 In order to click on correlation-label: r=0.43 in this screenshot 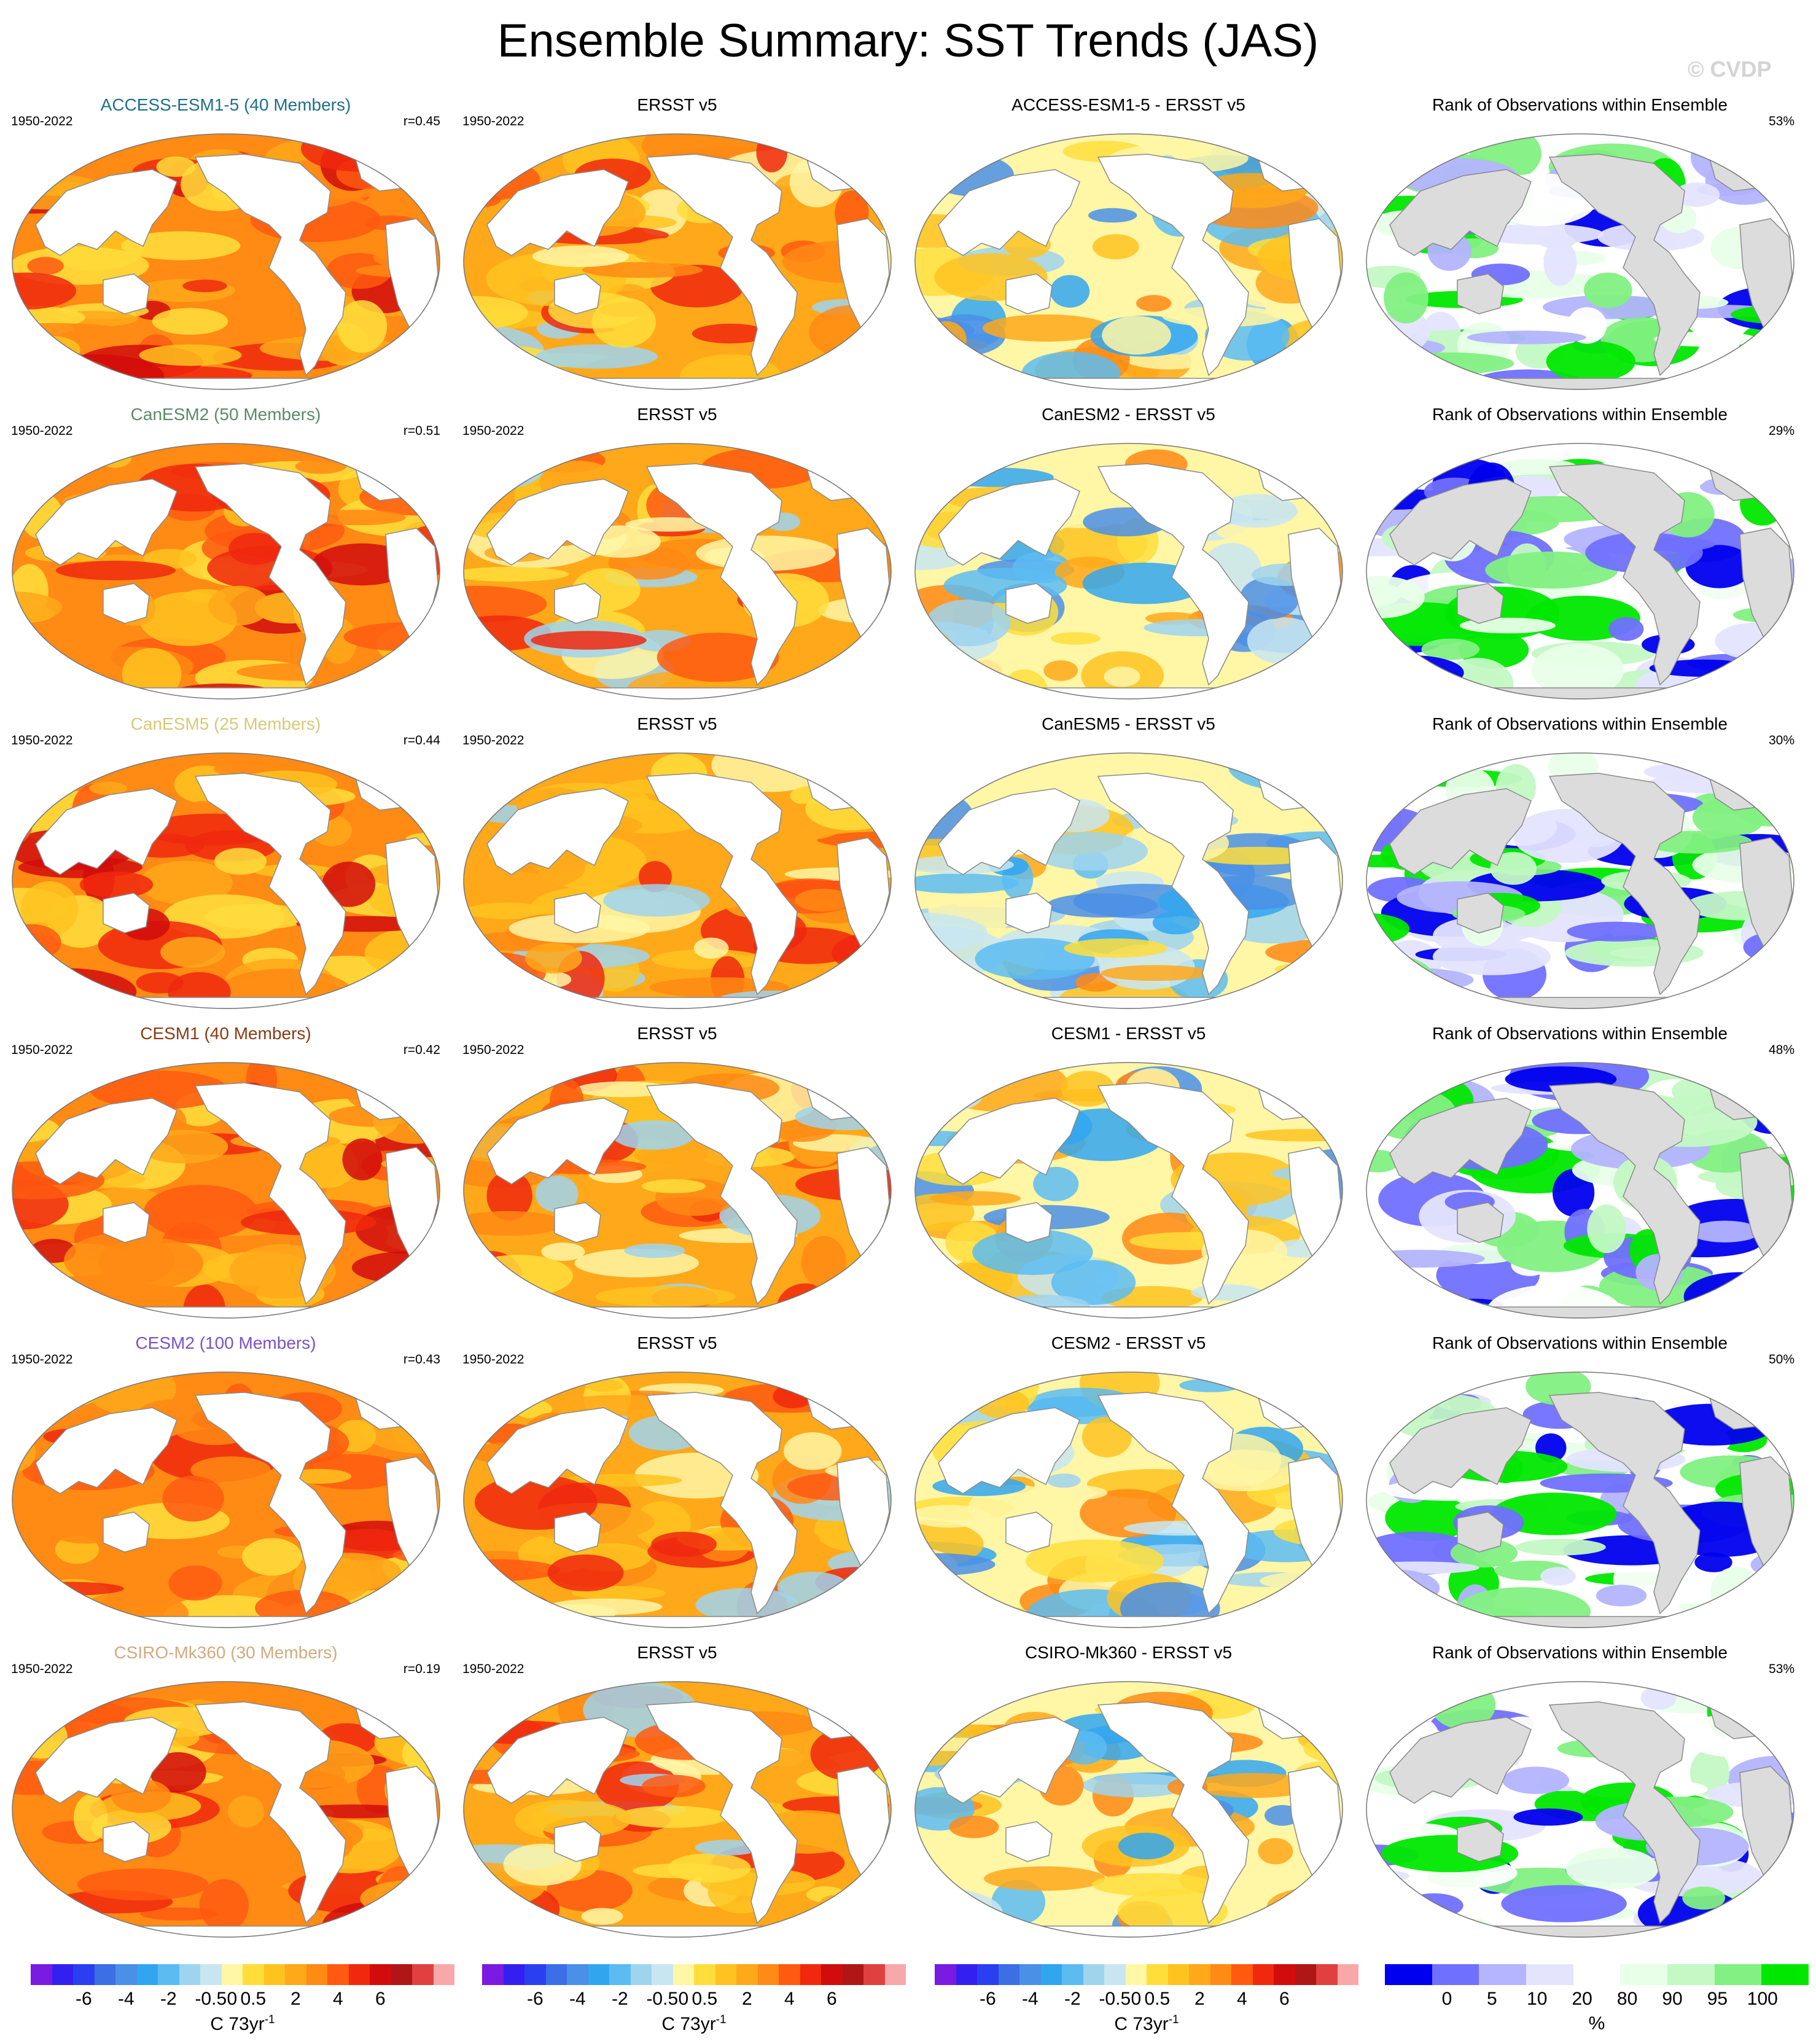, I will do `click(421, 1359)`.